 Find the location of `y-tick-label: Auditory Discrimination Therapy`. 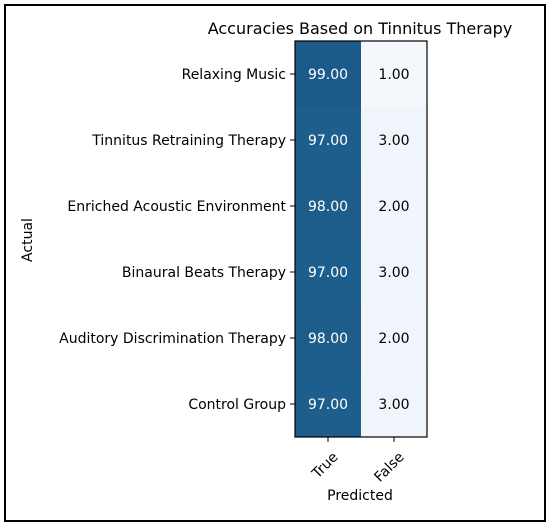

y-tick-label: Auditory Discrimination Therapy is located at coordinates (172, 339).